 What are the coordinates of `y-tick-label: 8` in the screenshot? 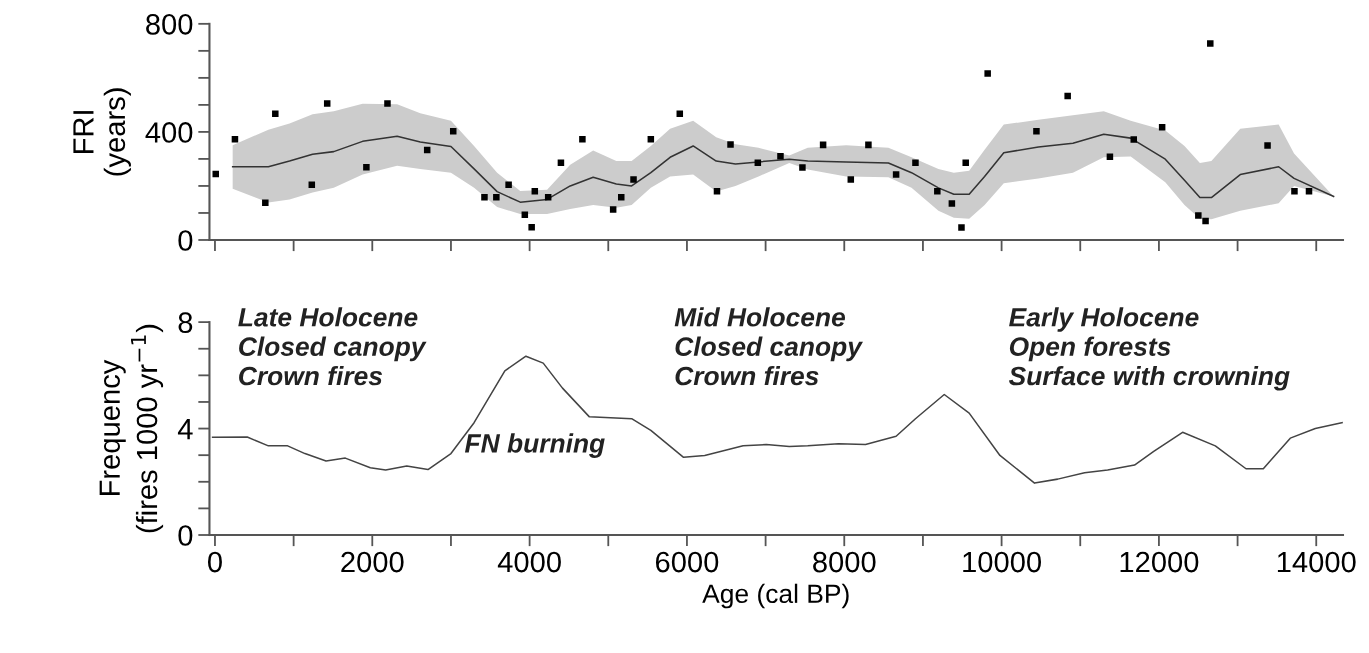 It's located at (185, 322).